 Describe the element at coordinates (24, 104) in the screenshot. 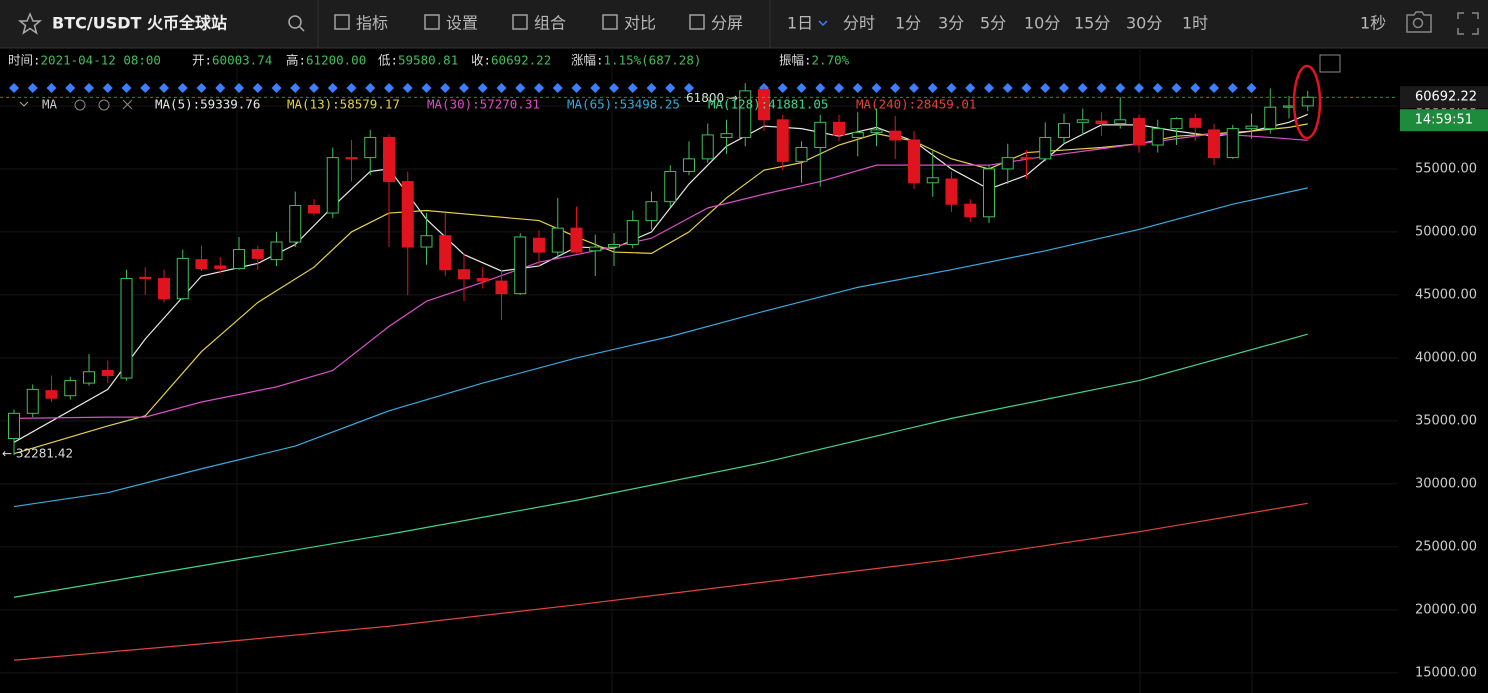

I see `collapse-chevron` at that location.